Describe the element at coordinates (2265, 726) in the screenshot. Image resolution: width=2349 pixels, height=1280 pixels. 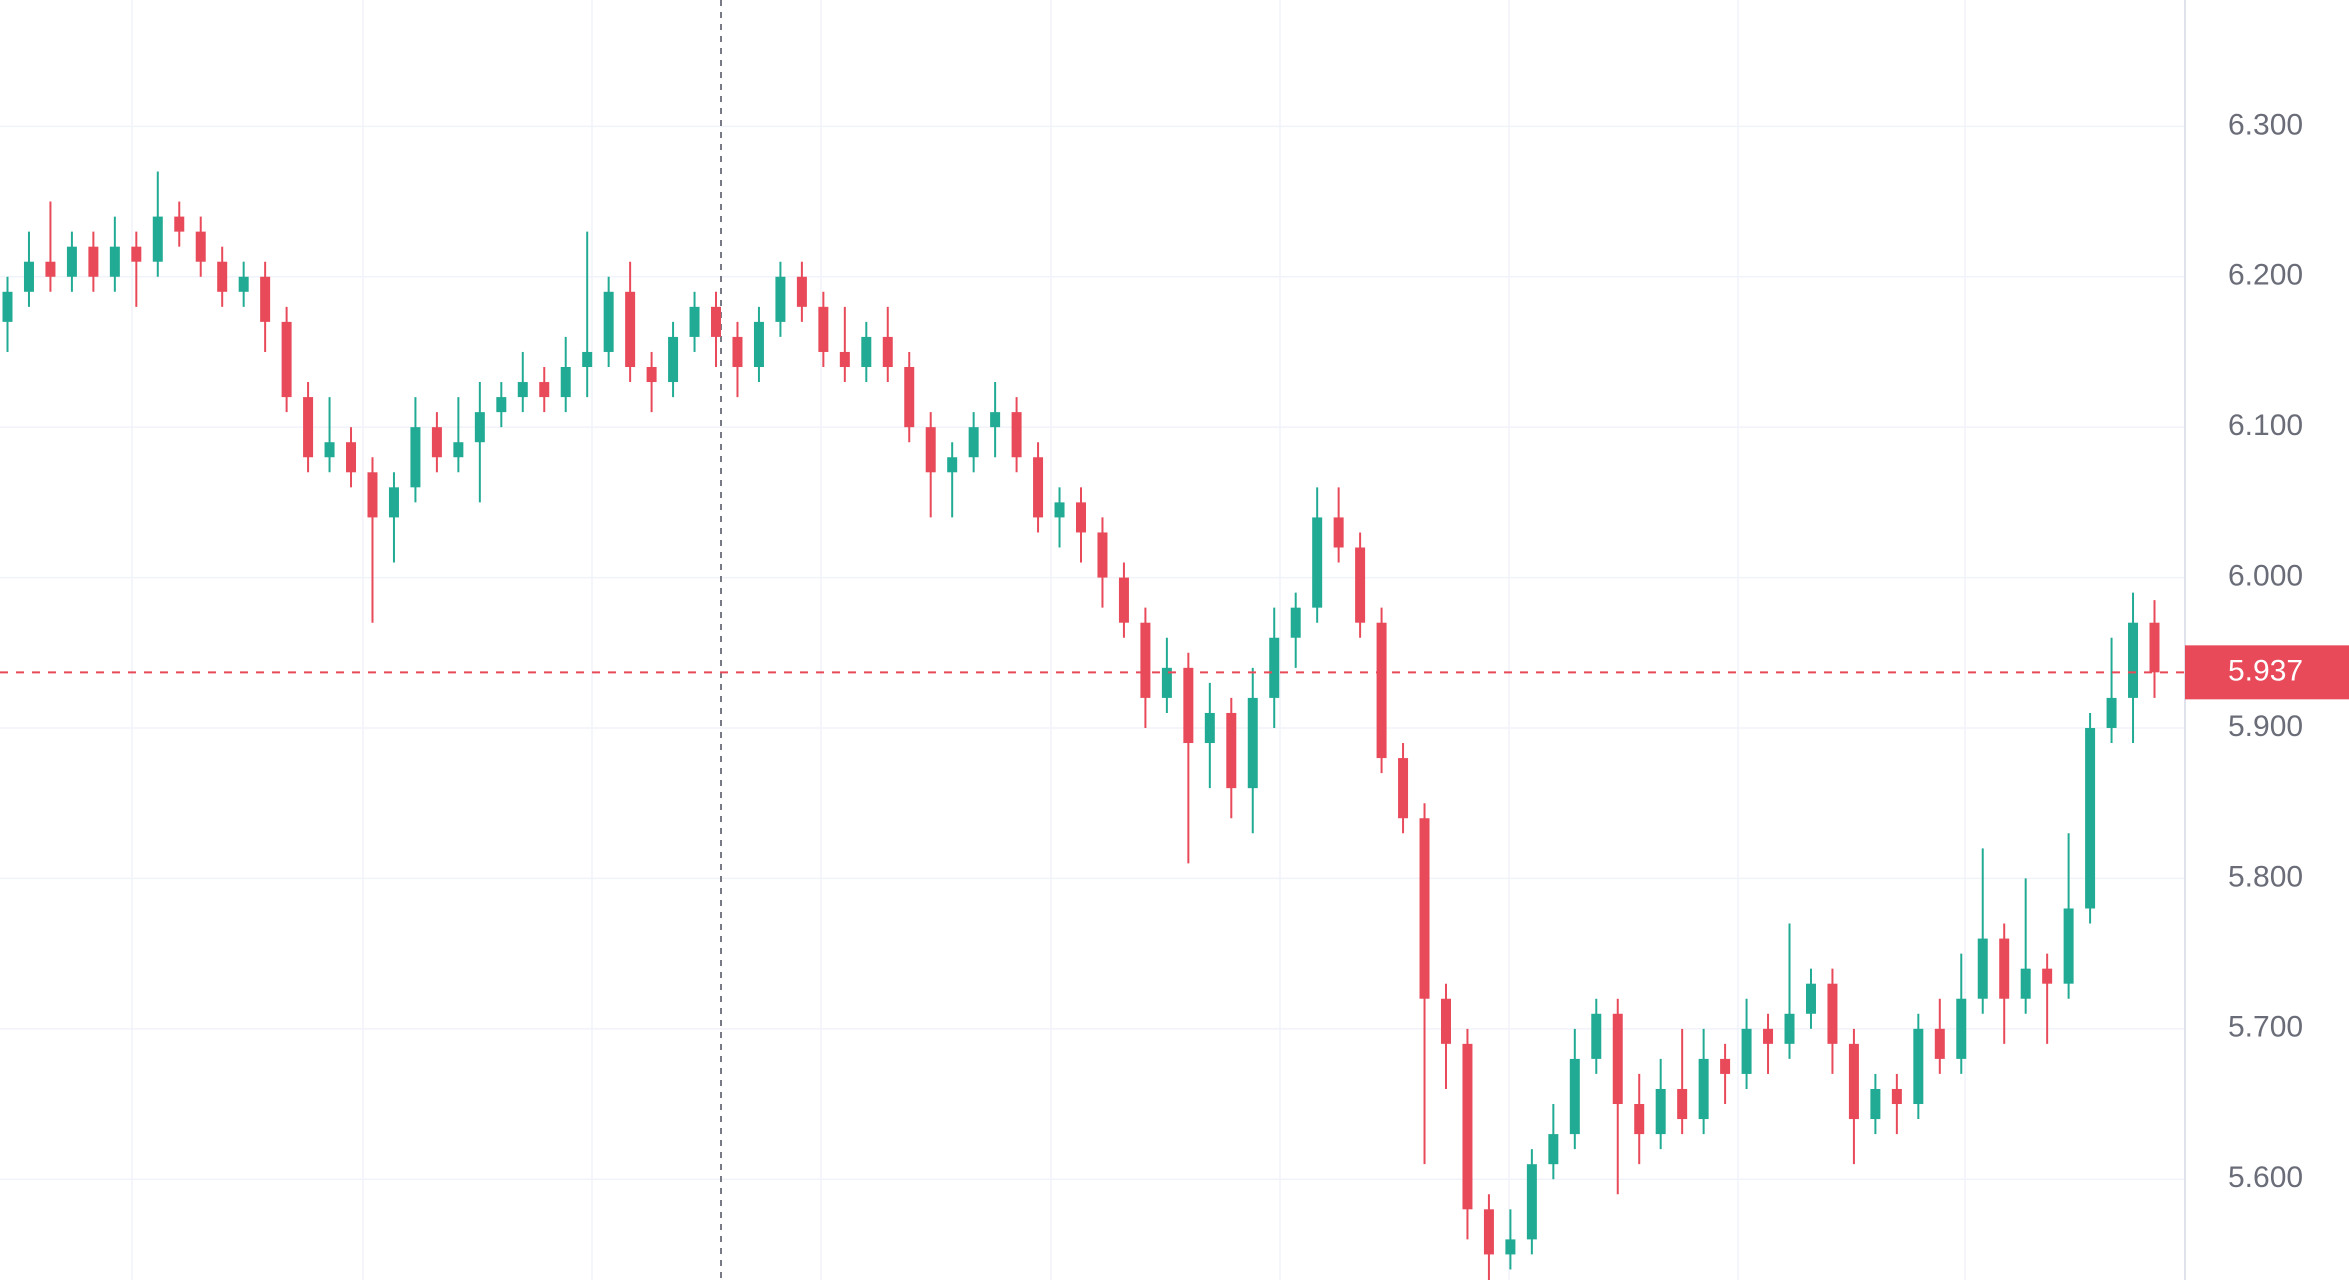
I see `y-tick-label: 5.900` at that location.